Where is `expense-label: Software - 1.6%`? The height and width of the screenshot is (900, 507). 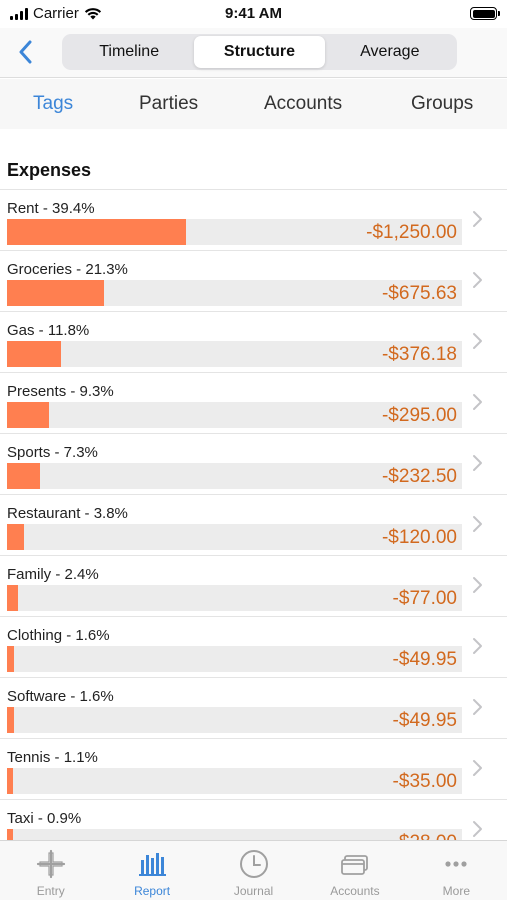 expense-label: Software - 1.6% is located at coordinates (60, 696).